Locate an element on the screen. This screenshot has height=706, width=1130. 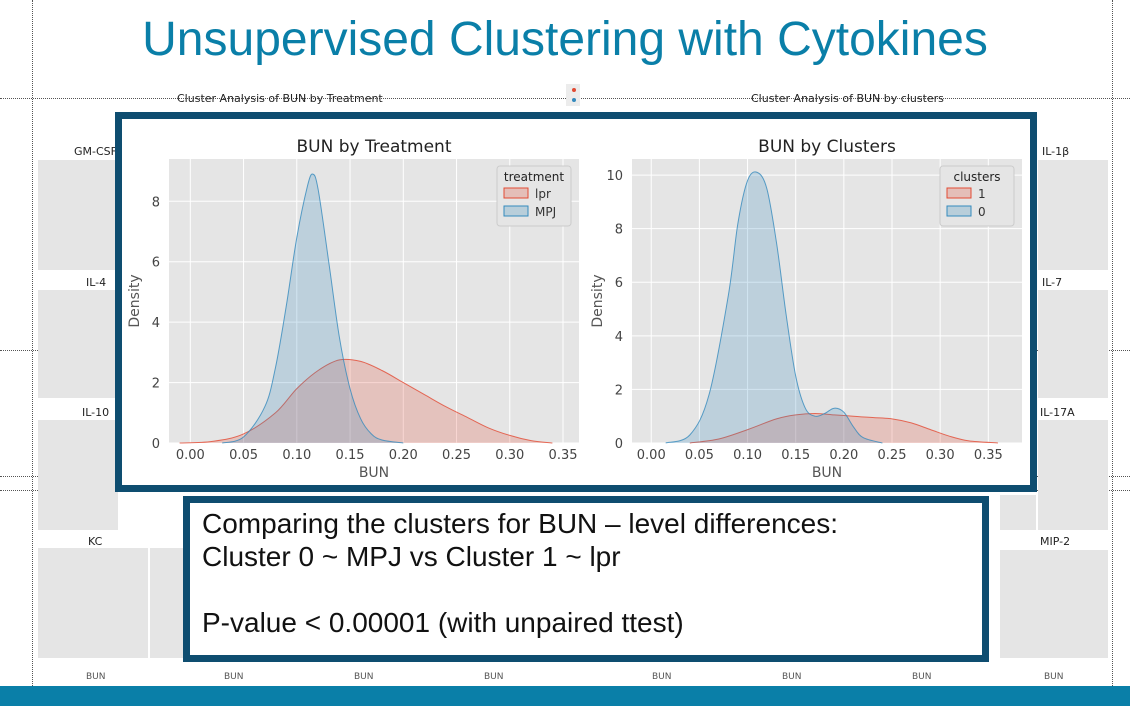
chart-1-x-tick-label: 0.15 is located at coordinates (350, 455).